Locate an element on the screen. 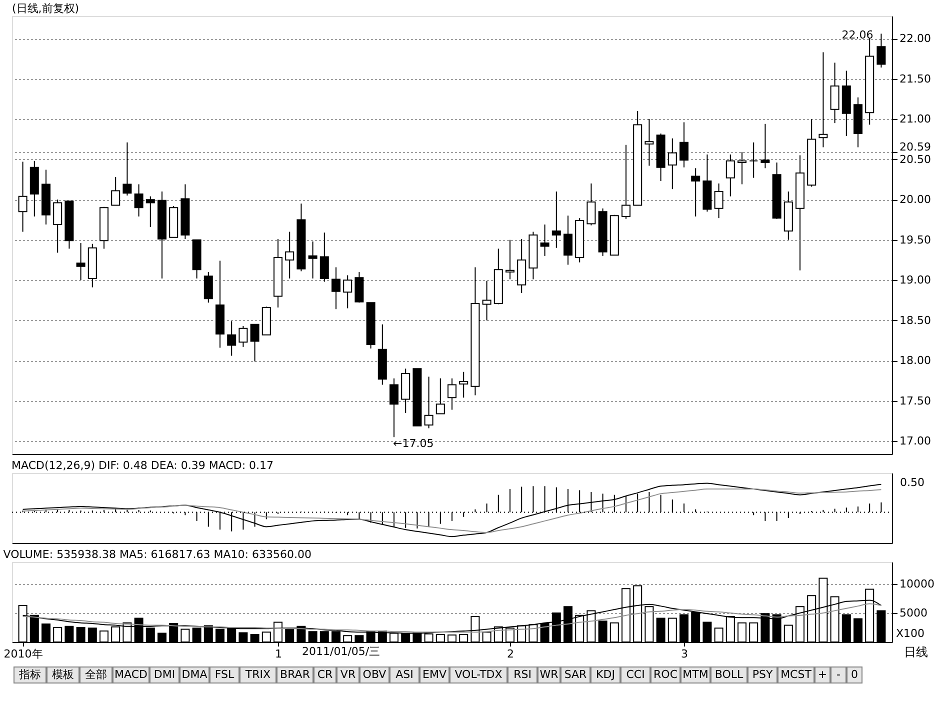  text: 0 is located at coordinates (854, 674).